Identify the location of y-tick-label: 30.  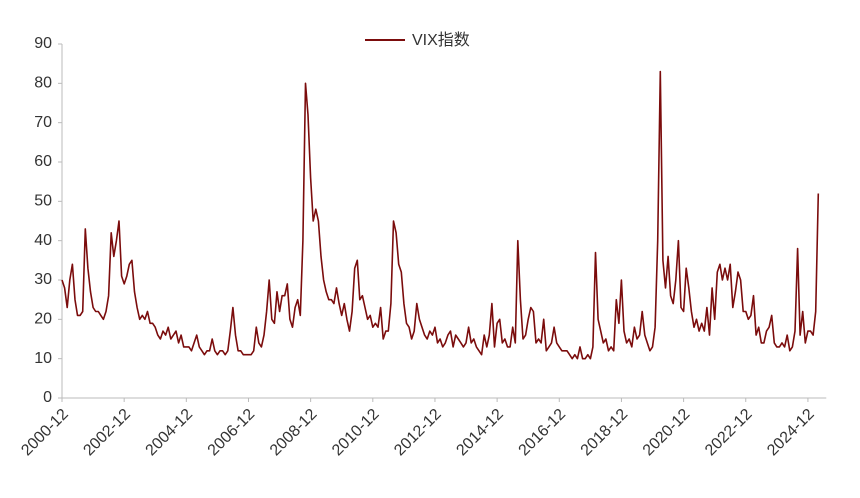
(43, 279).